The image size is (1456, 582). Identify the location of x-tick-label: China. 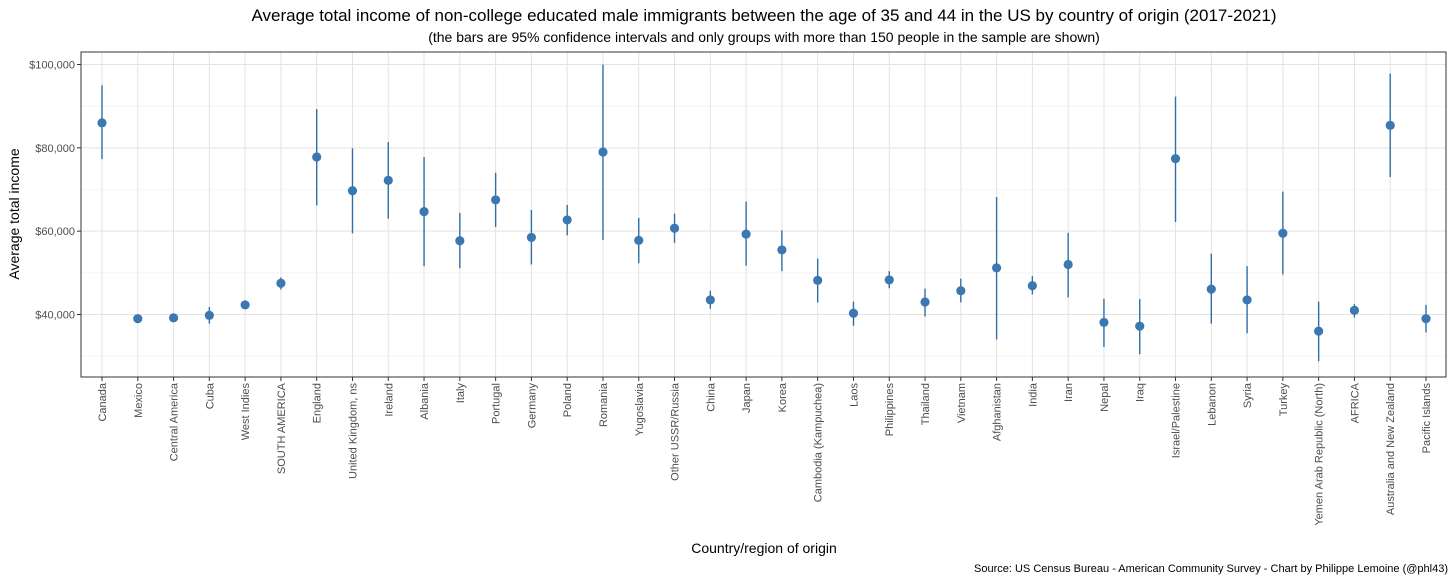
(711, 397).